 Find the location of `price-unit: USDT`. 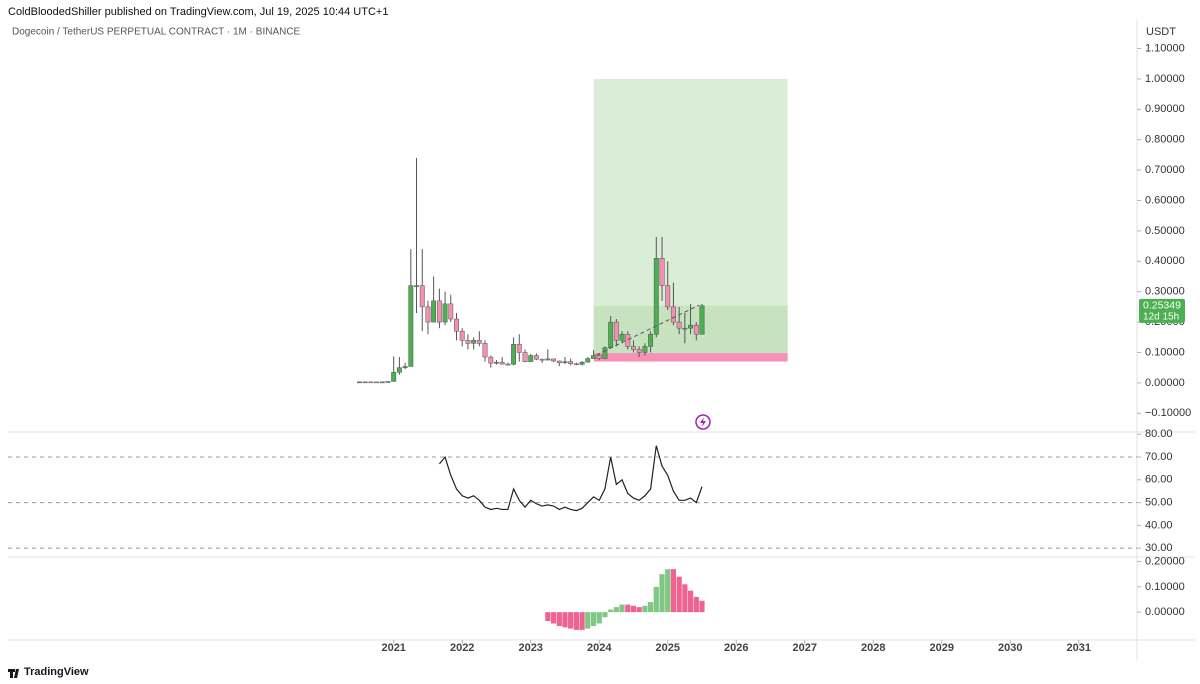

price-unit: USDT is located at coordinates (1161, 32).